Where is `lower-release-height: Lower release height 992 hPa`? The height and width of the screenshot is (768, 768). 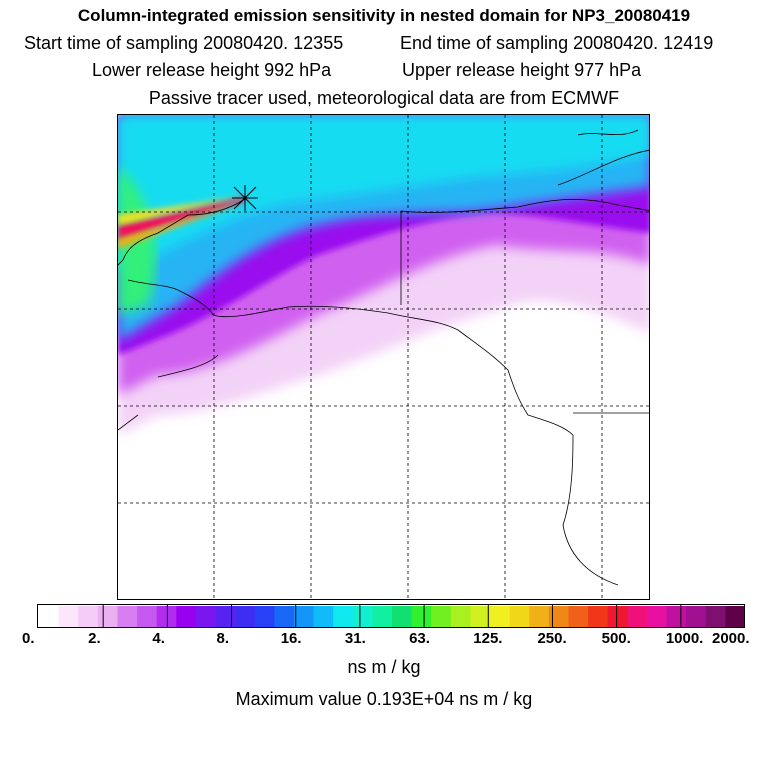 lower-release-height: Lower release height 992 hPa is located at coordinates (212, 70).